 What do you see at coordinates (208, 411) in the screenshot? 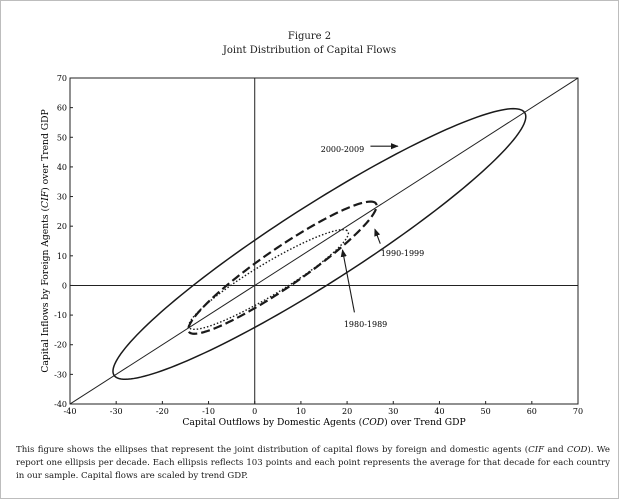
I see `x-tick-label: -10` at bounding box center [208, 411].